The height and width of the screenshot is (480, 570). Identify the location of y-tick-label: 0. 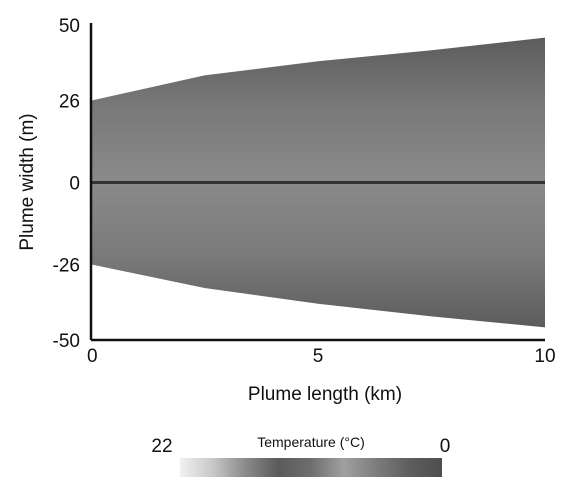
(74, 184).